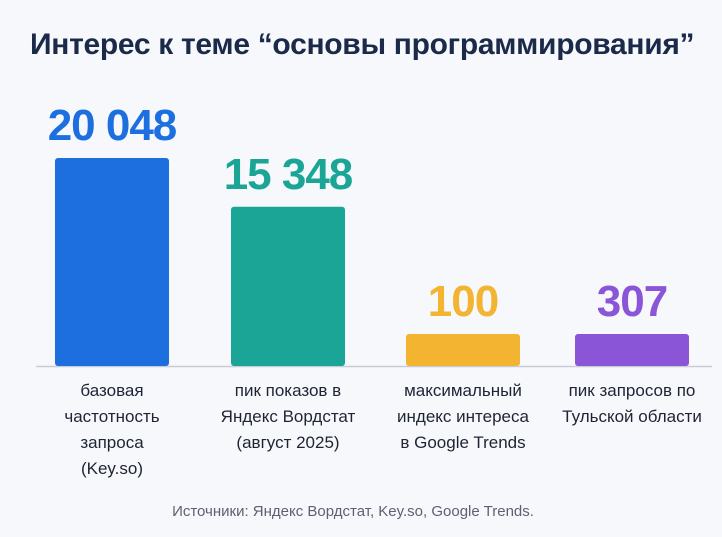 This screenshot has height=537, width=722. Describe the element at coordinates (362, 44) in the screenshot. I see `chart-title: Интерес к теме “основы программирования”` at that location.